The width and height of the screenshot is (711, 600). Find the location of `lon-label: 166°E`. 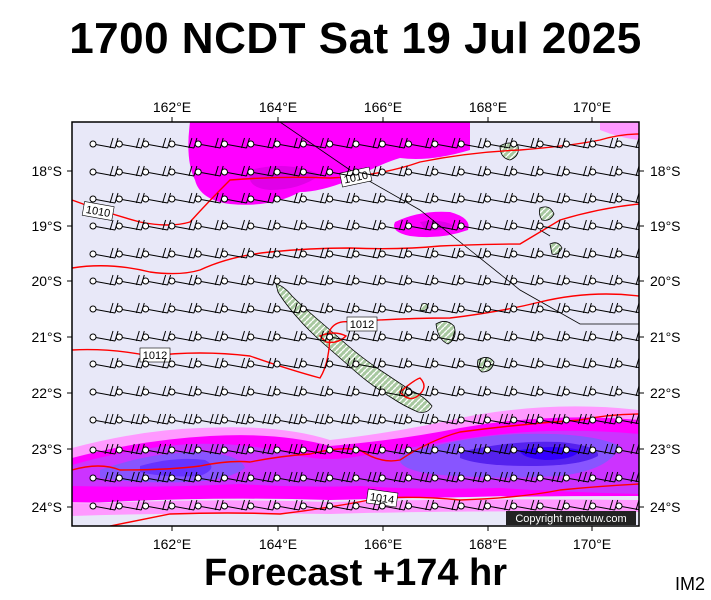

lon-label: 166°E is located at coordinates (383, 107).